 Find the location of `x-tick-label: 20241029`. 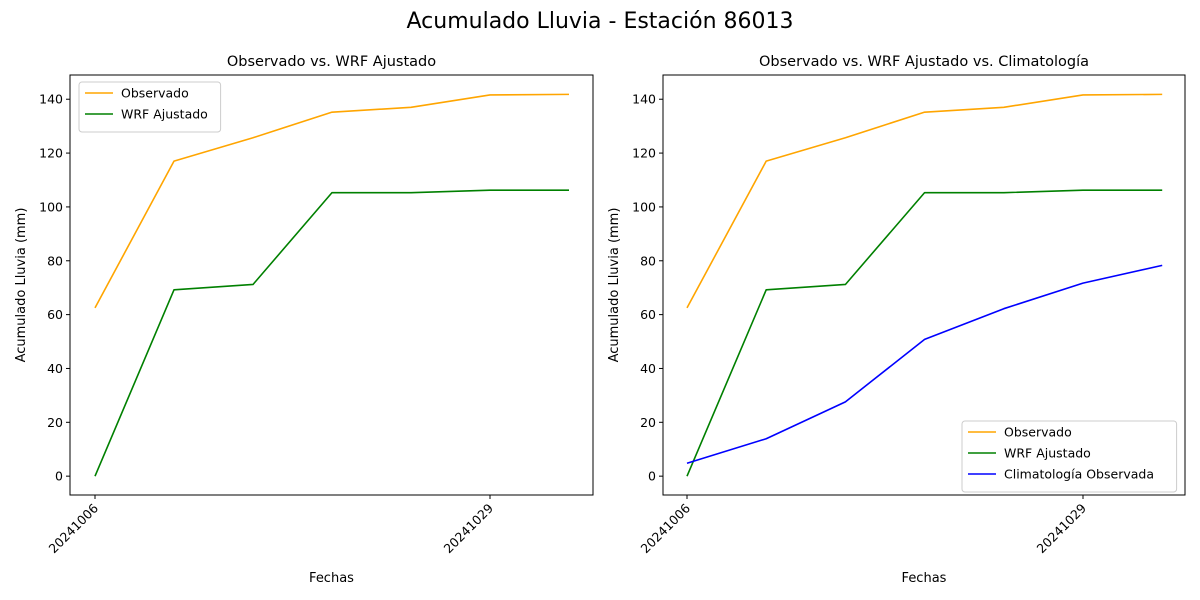

x-tick-label: 20241029 is located at coordinates (1062, 528).